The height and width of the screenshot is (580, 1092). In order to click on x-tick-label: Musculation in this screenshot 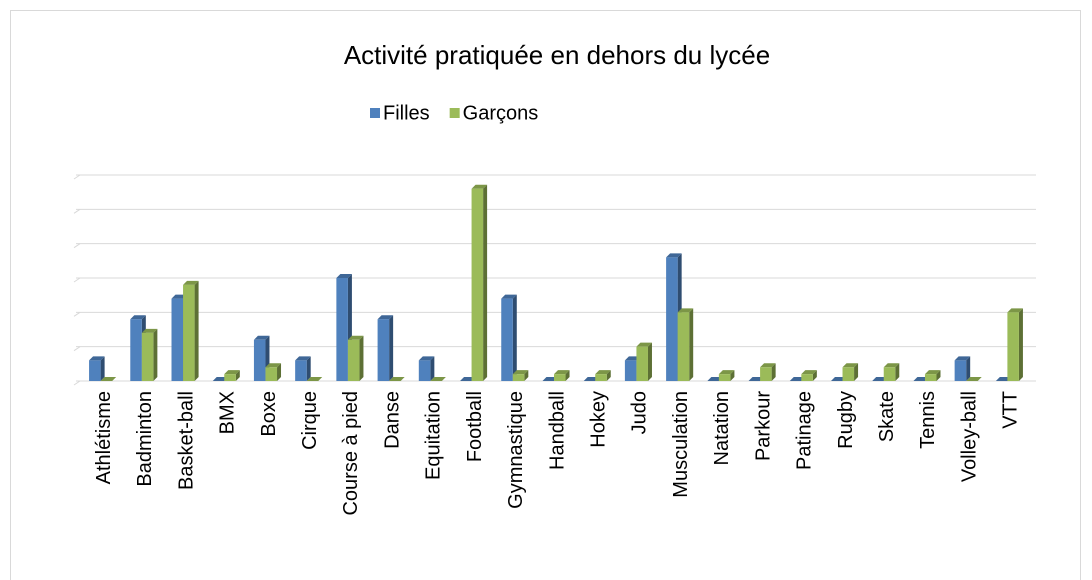, I will do `click(681, 444)`.